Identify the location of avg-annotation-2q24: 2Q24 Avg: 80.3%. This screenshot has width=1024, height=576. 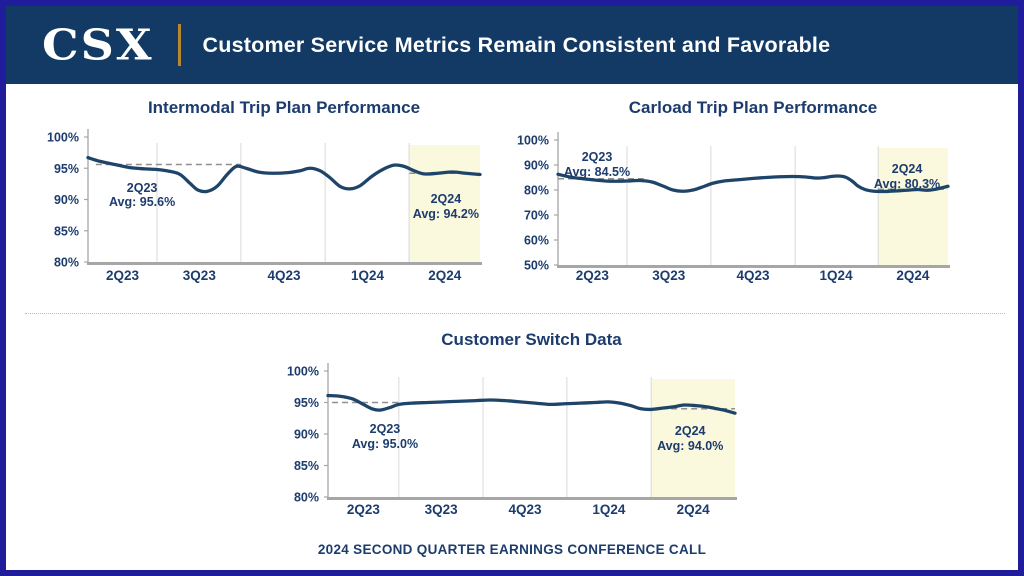
(907, 176).